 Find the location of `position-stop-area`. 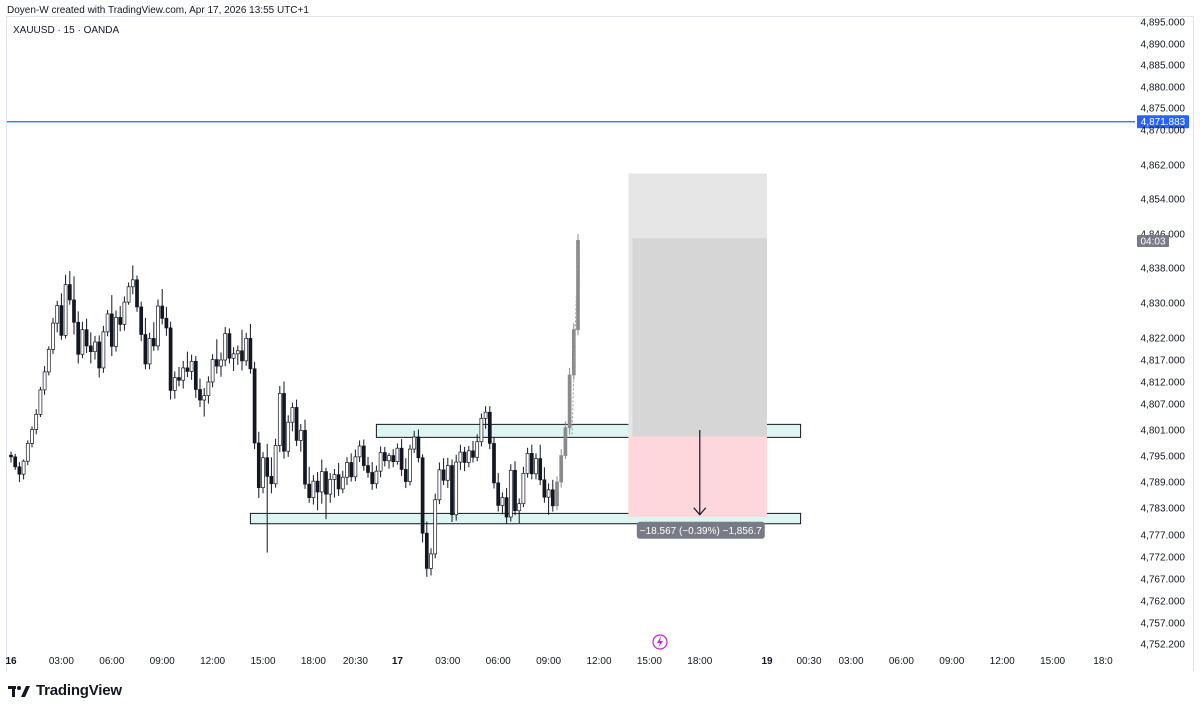

position-stop-area is located at coordinates (697, 476).